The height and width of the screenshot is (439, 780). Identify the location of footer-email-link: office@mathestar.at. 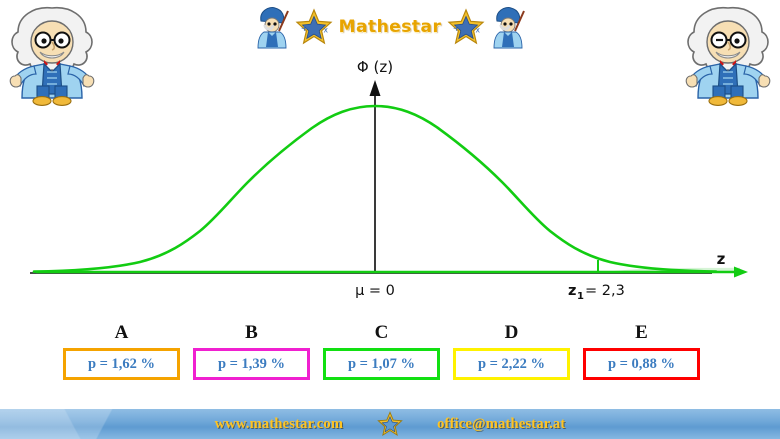
(501, 423).